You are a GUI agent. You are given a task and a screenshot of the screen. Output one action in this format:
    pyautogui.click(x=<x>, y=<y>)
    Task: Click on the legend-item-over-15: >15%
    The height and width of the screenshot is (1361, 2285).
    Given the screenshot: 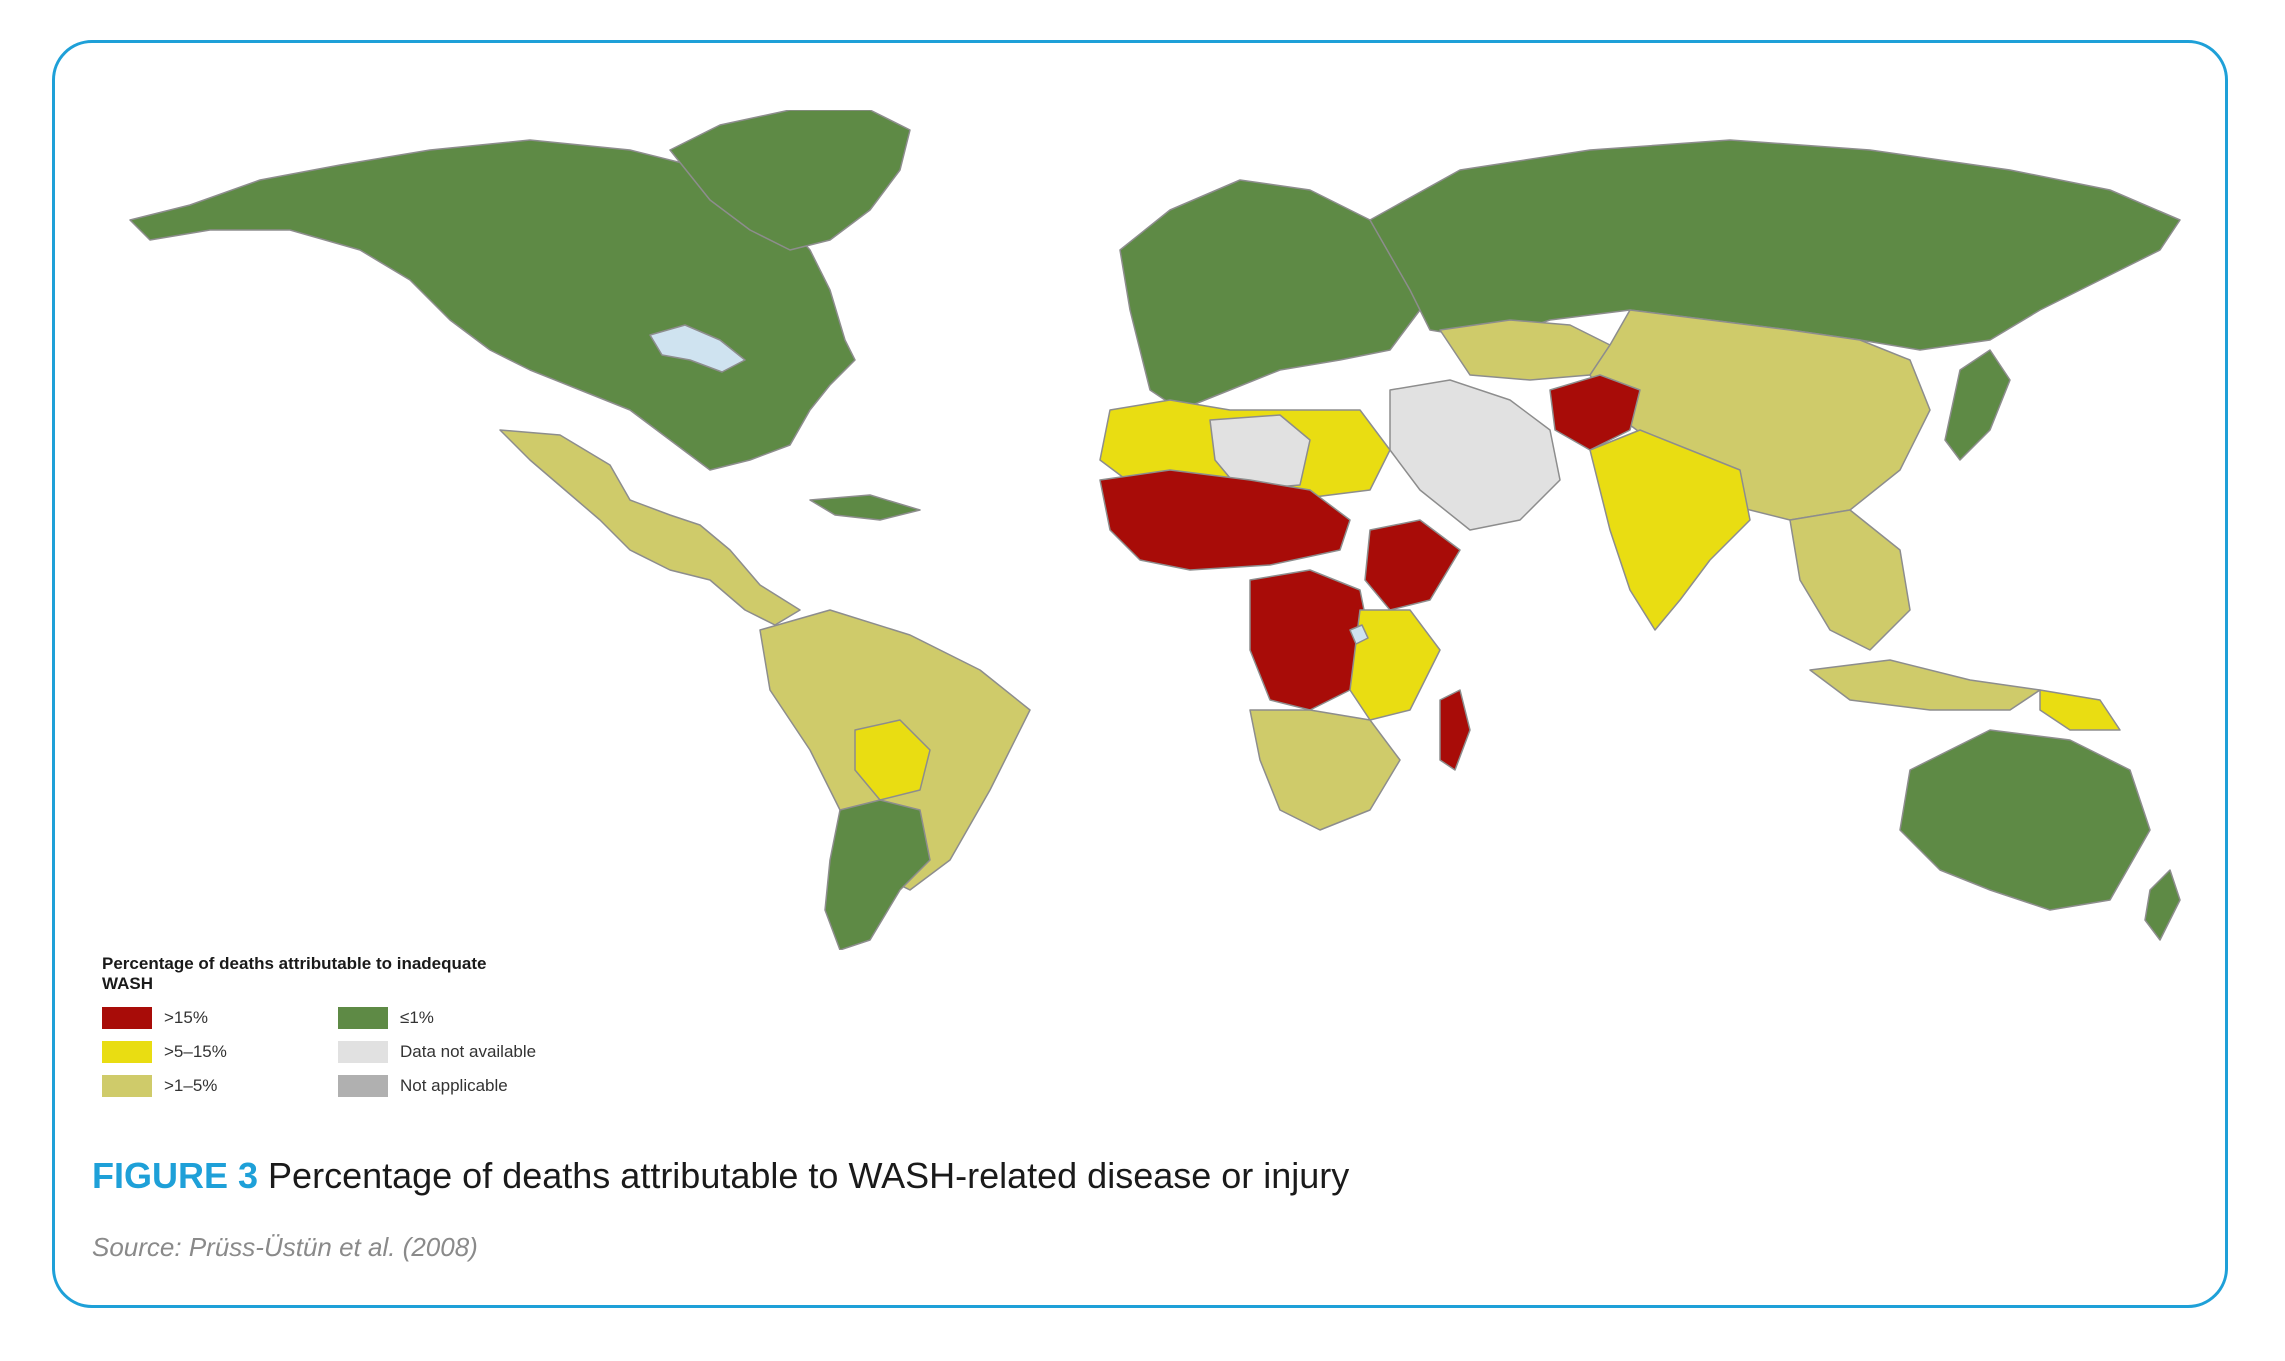 What is the action you would take?
    pyautogui.click(x=155, y=1018)
    